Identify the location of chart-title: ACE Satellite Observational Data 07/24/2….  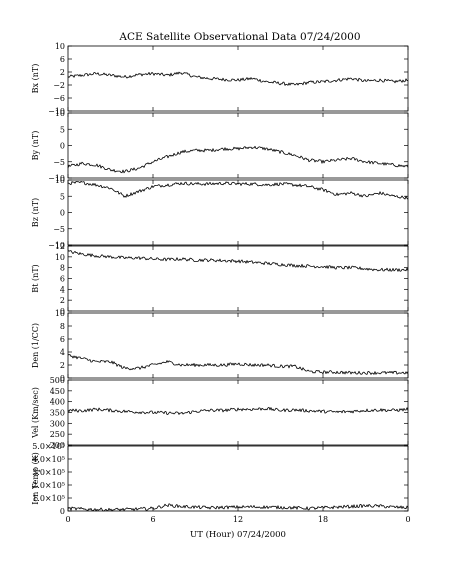
(239, 37).